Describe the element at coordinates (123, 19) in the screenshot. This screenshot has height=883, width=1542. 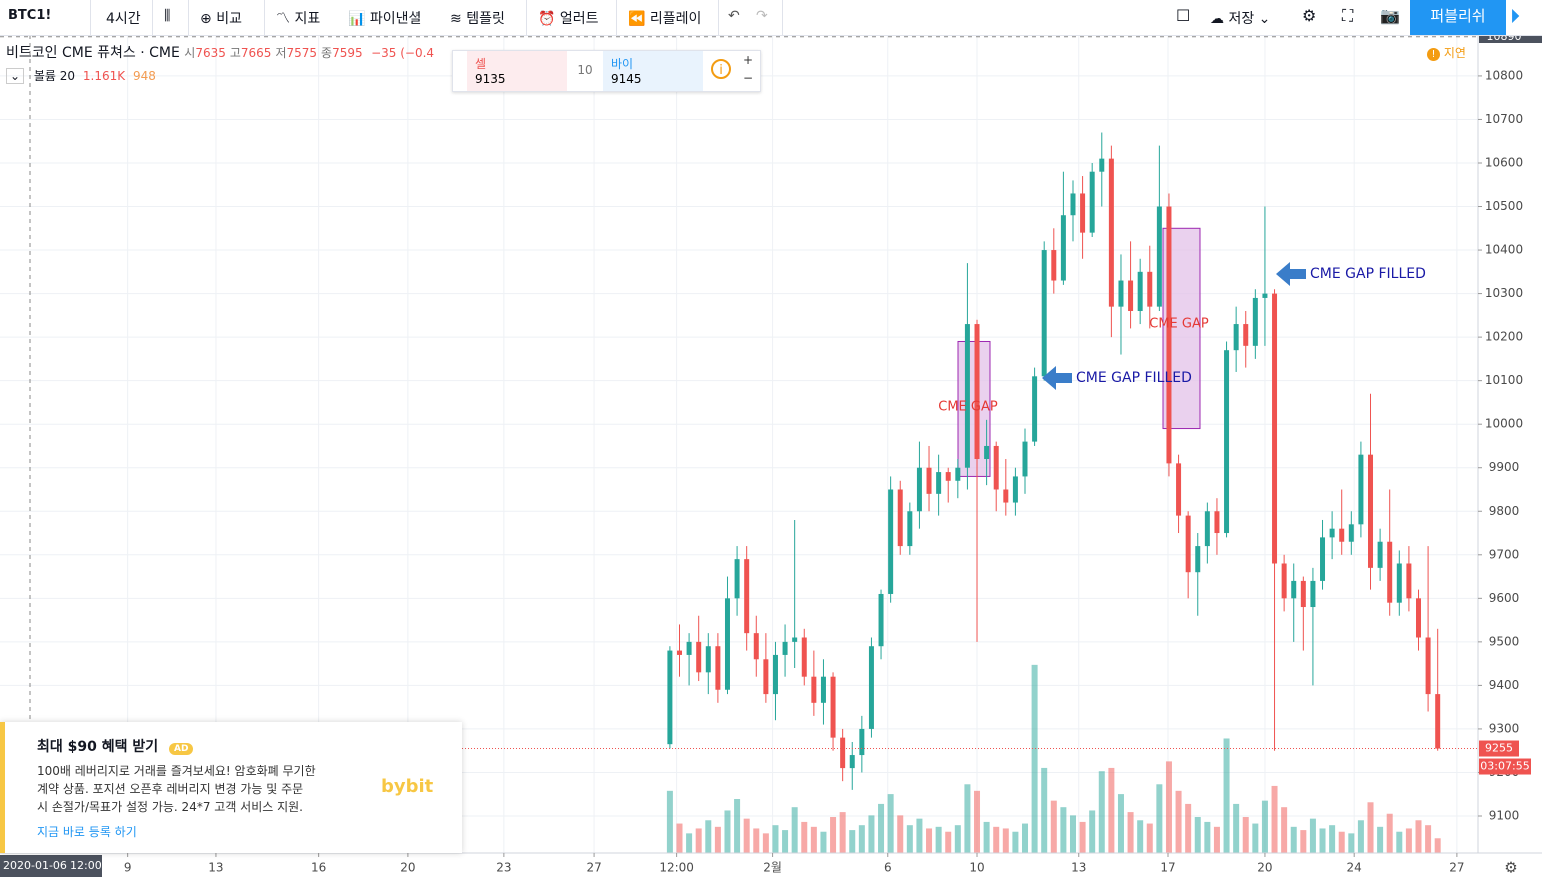
I see `interval: 4시간` at that location.